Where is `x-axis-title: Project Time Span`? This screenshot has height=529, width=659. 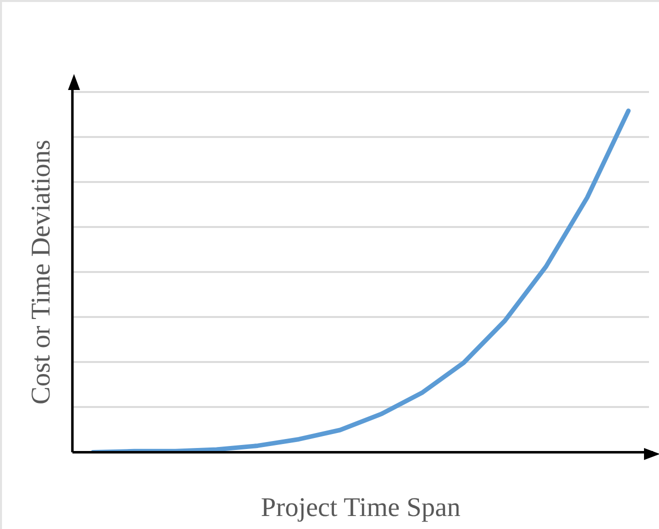 x-axis-title: Project Time Span is located at coordinates (360, 507).